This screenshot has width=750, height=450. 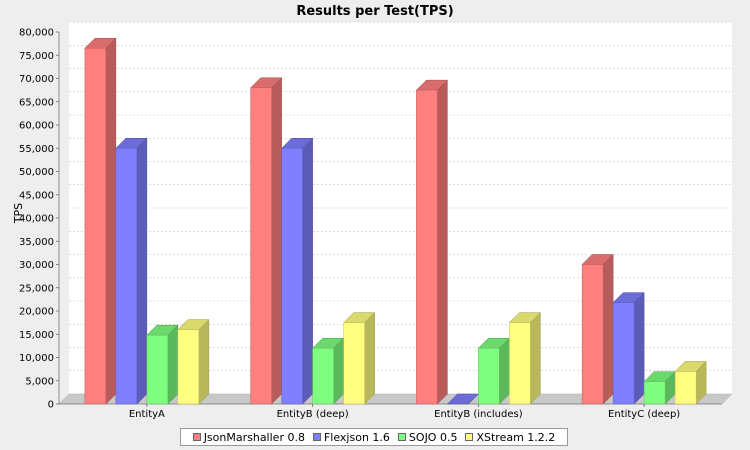 I want to click on y-tick-label: 60,000, so click(x=36, y=126).